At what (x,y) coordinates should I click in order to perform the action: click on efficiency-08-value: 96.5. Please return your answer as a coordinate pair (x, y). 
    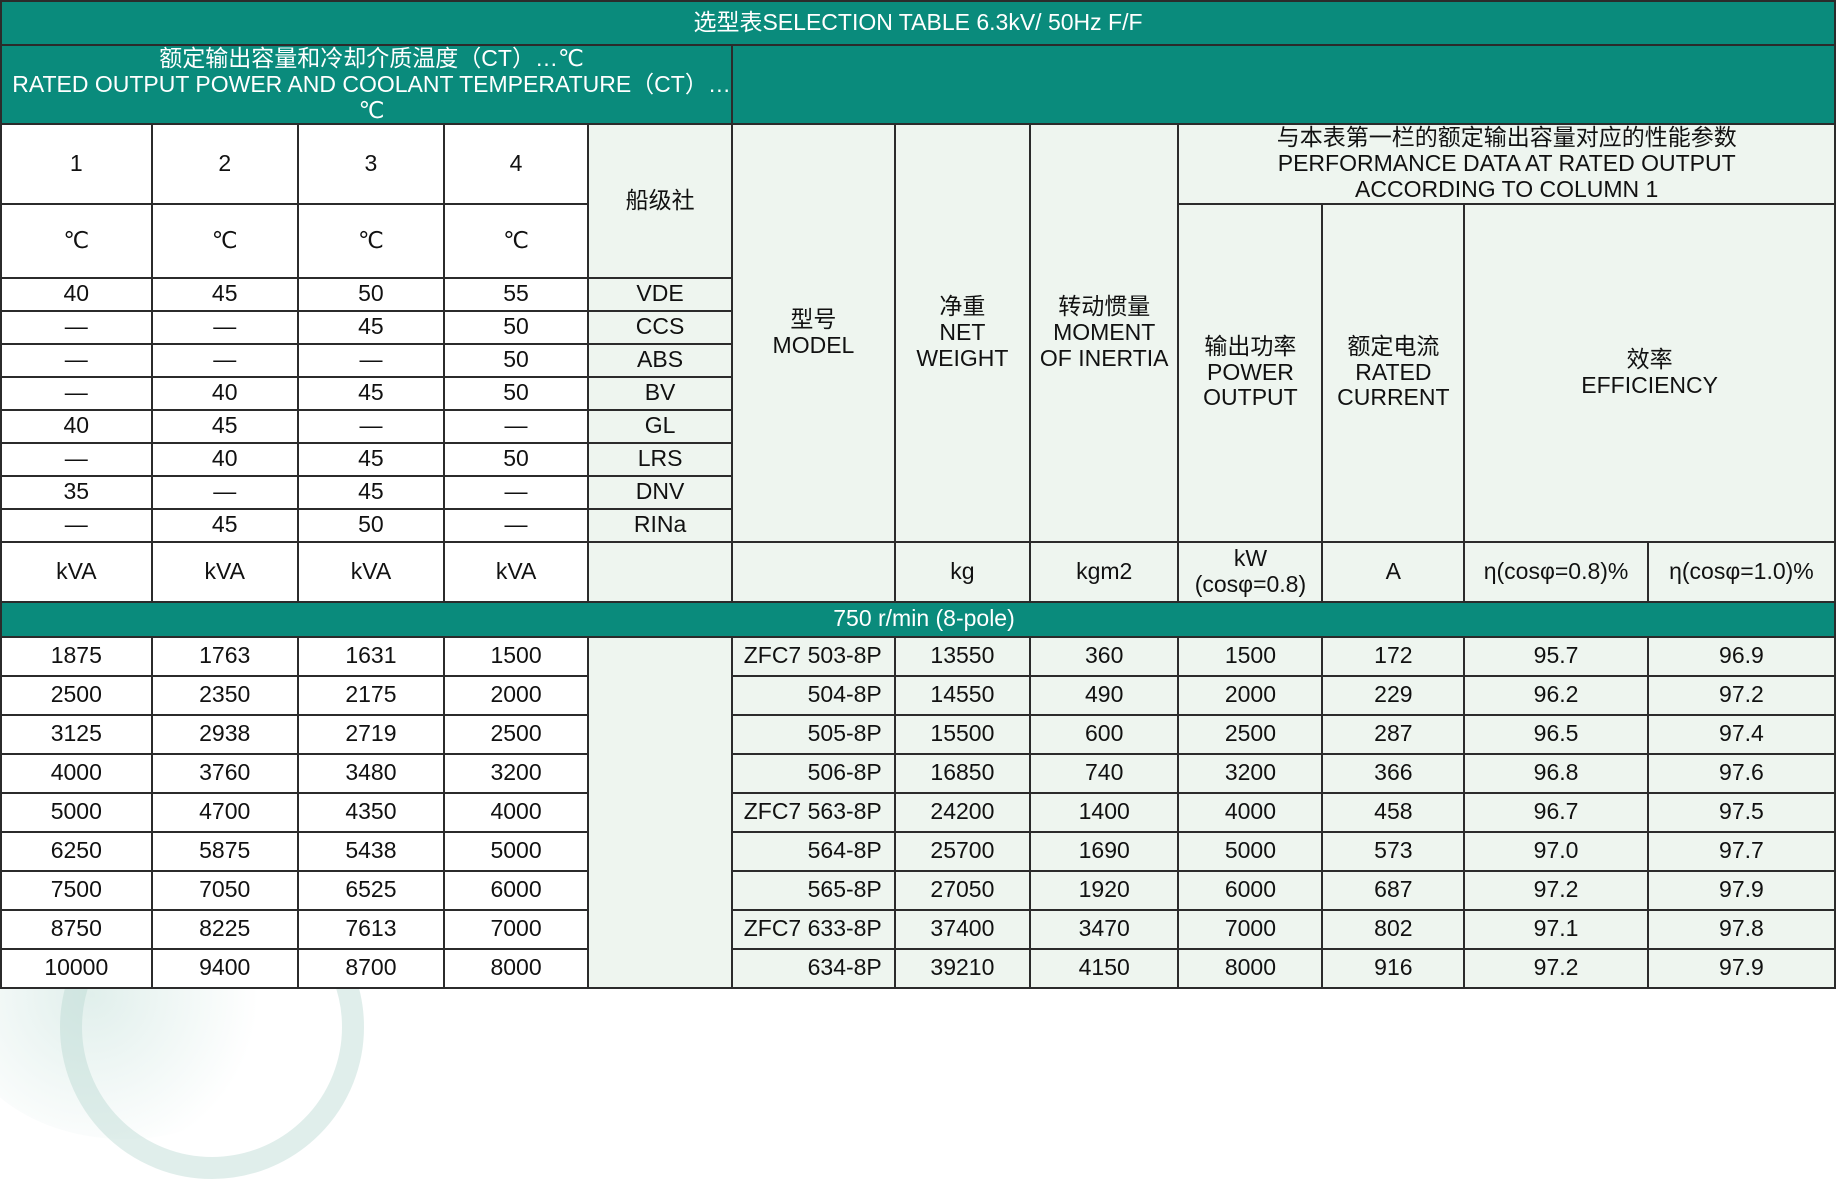
    Looking at the image, I should click on (1556, 734).